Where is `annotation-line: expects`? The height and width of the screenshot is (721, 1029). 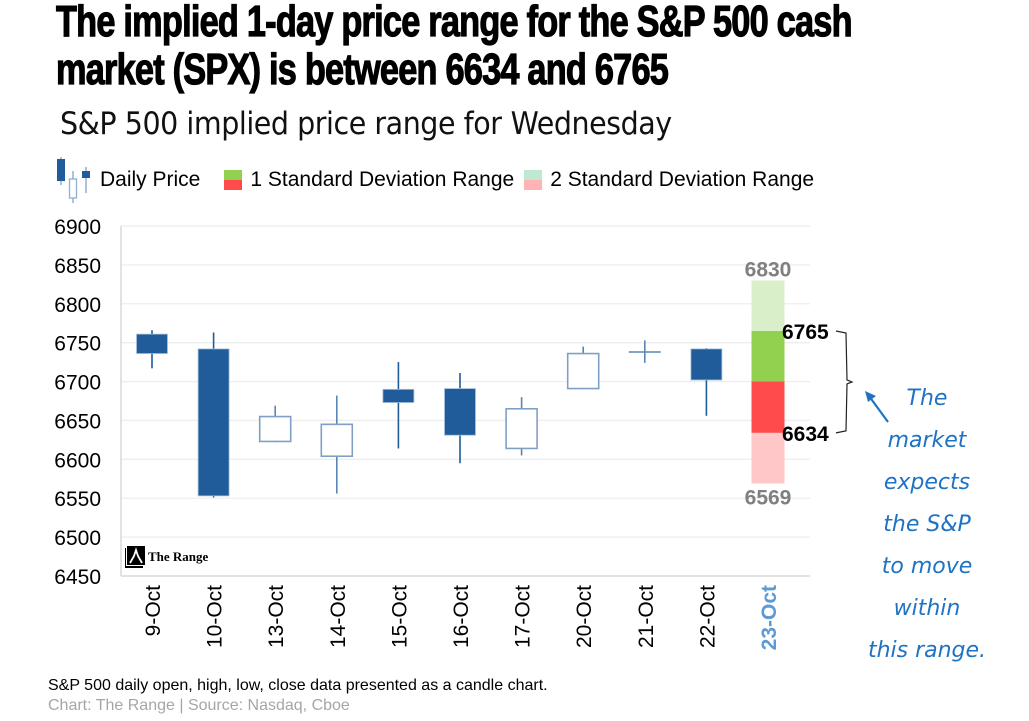 annotation-line: expects is located at coordinates (927, 482).